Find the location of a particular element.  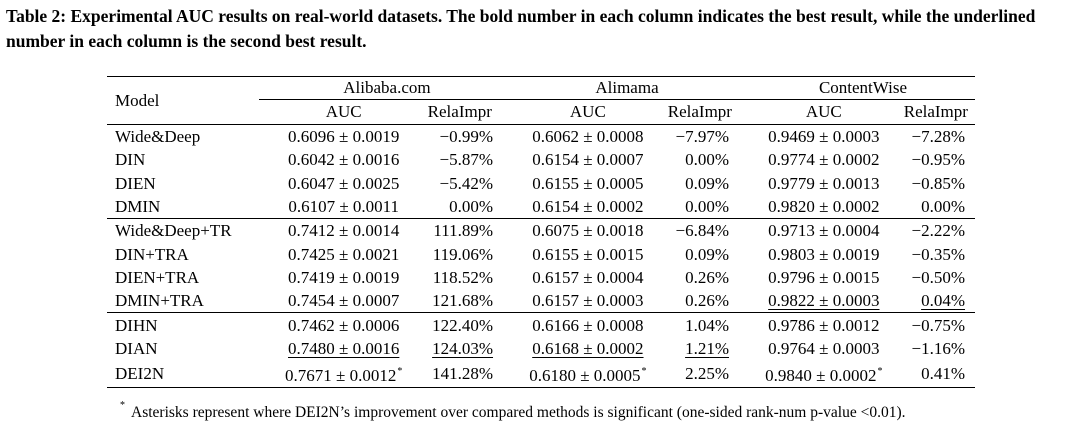

auc-cell: 0.9774 ± 0.0002 is located at coordinates (818, 159).